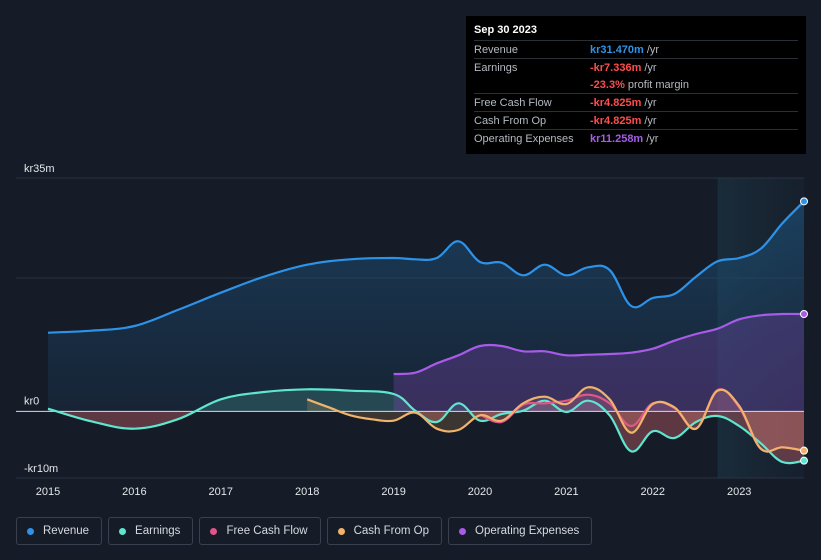 This screenshot has height=560, width=821. I want to click on tooltip-row-earnings: Earnings -kr7.336m /yr, so click(636, 67).